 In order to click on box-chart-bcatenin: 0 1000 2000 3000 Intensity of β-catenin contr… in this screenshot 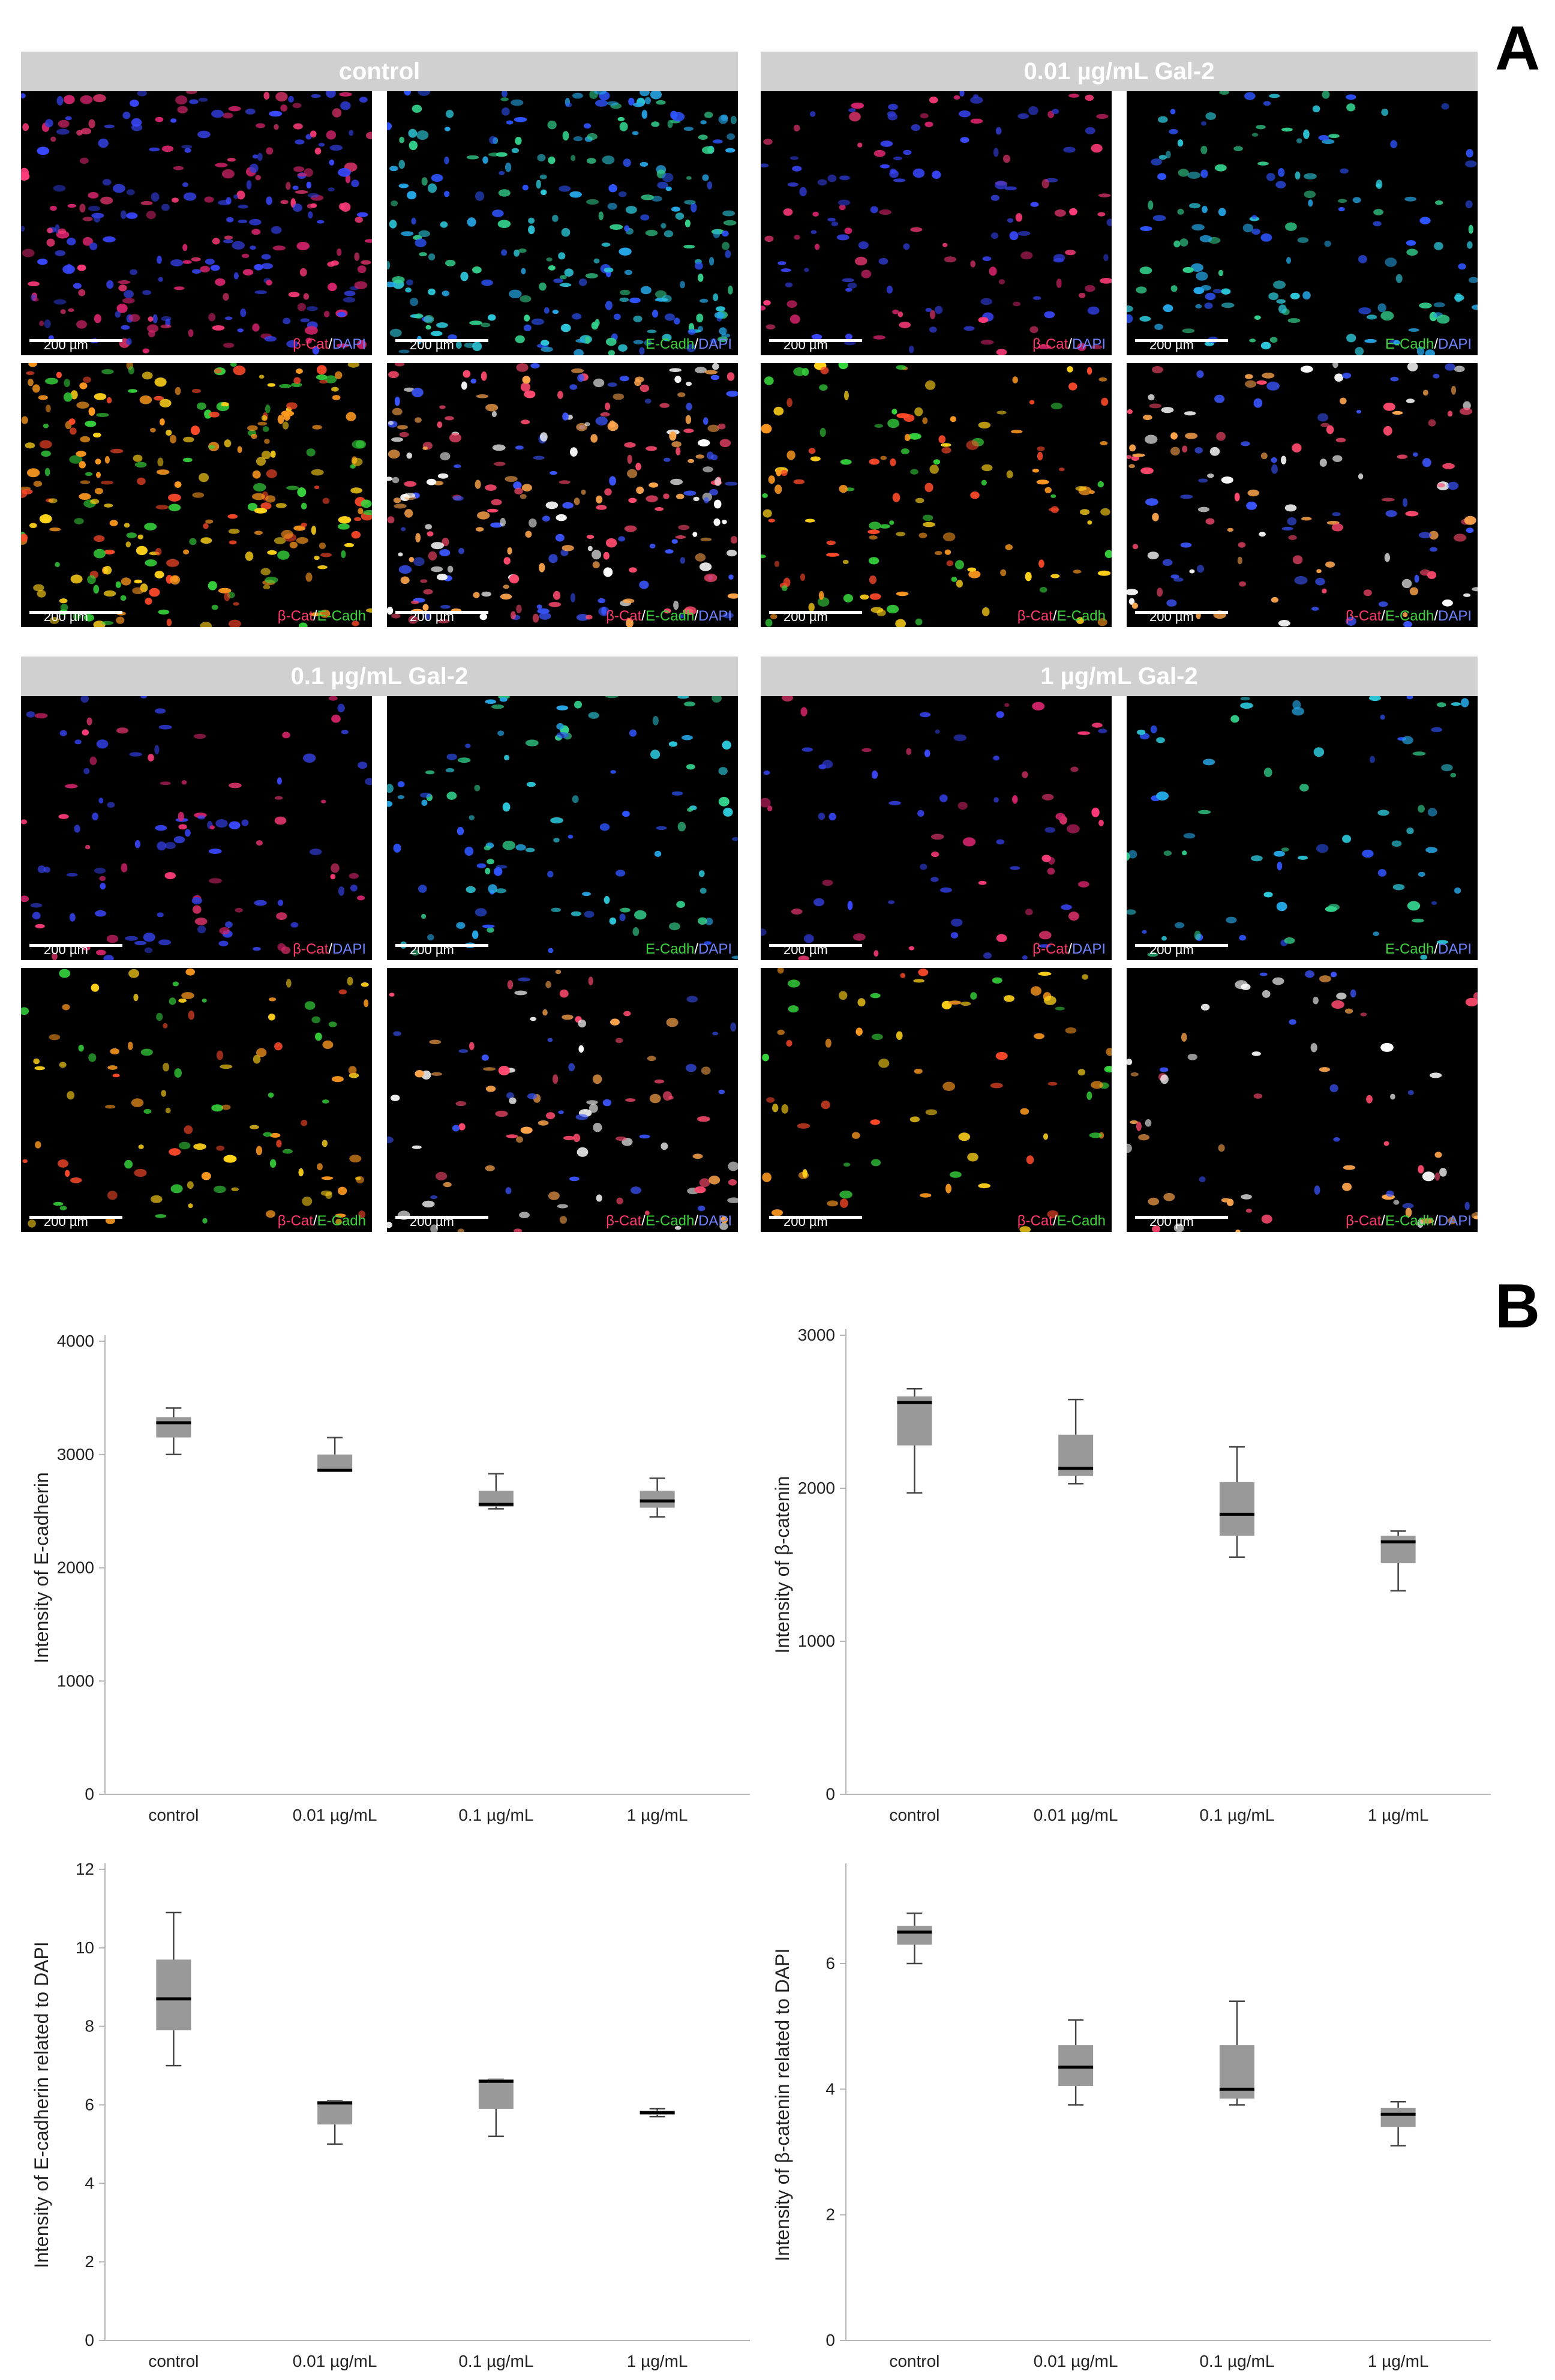, I will do `click(1134, 1572)`.